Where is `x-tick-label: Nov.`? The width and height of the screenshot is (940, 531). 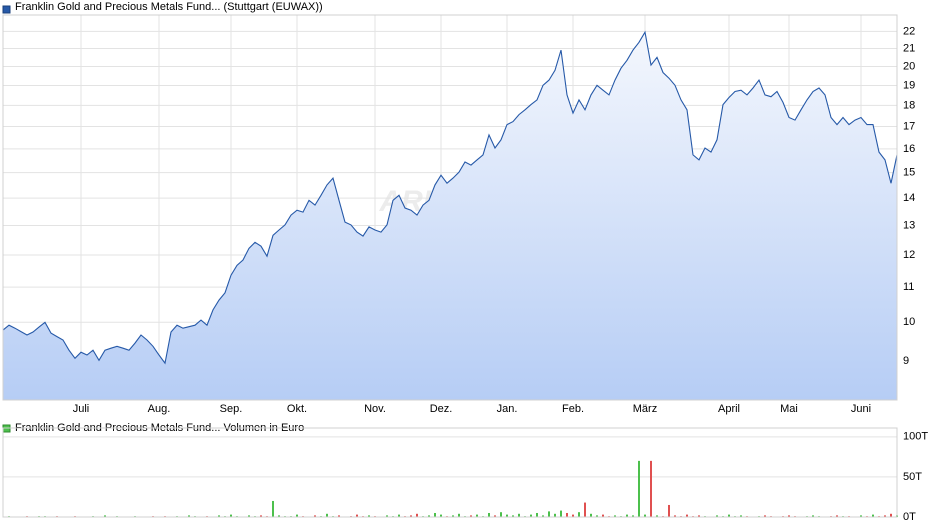 x-tick-label: Nov. is located at coordinates (375, 409).